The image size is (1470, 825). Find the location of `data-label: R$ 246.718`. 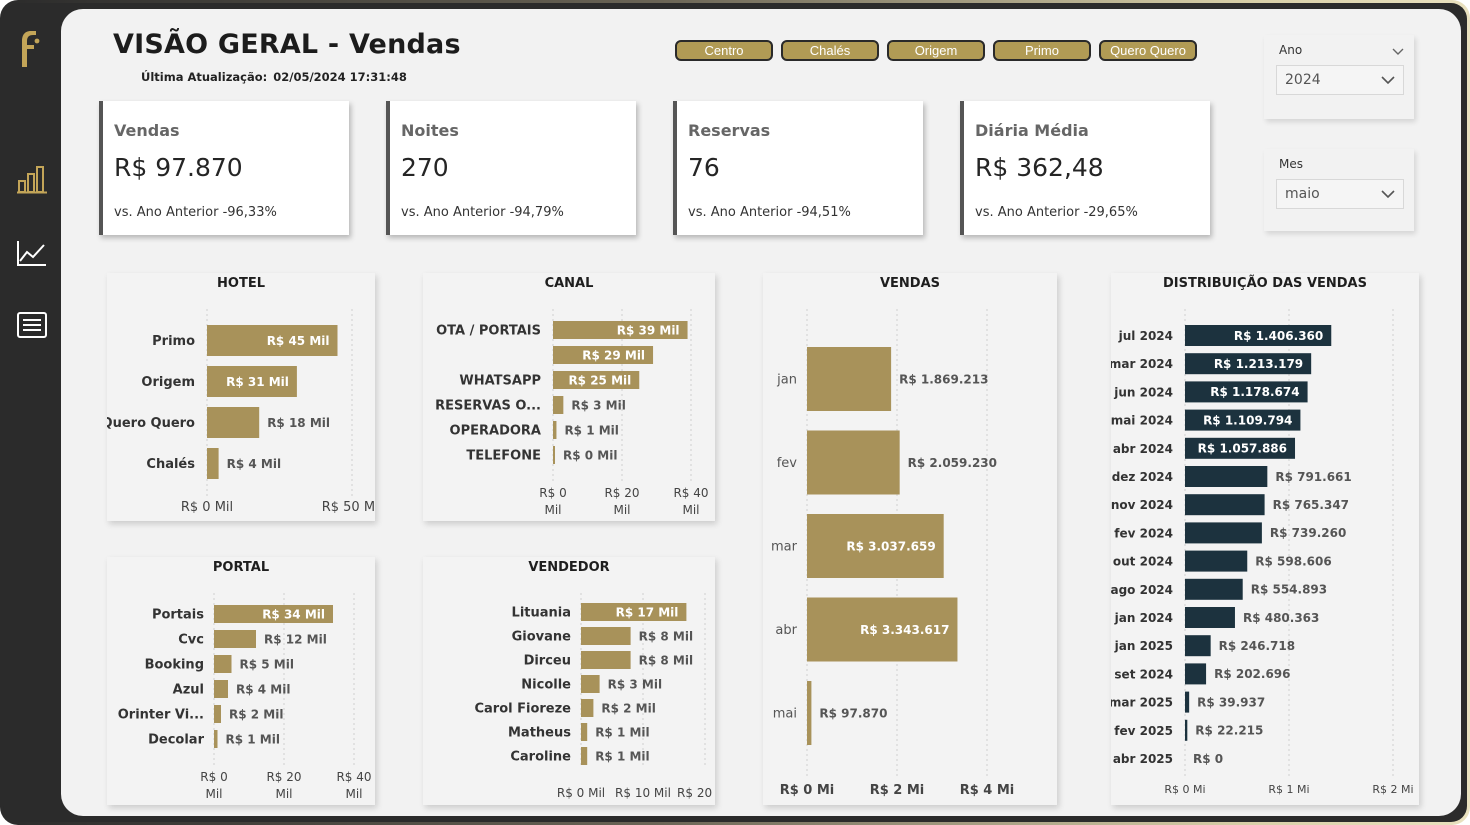

data-label: R$ 246.718 is located at coordinates (1257, 646).